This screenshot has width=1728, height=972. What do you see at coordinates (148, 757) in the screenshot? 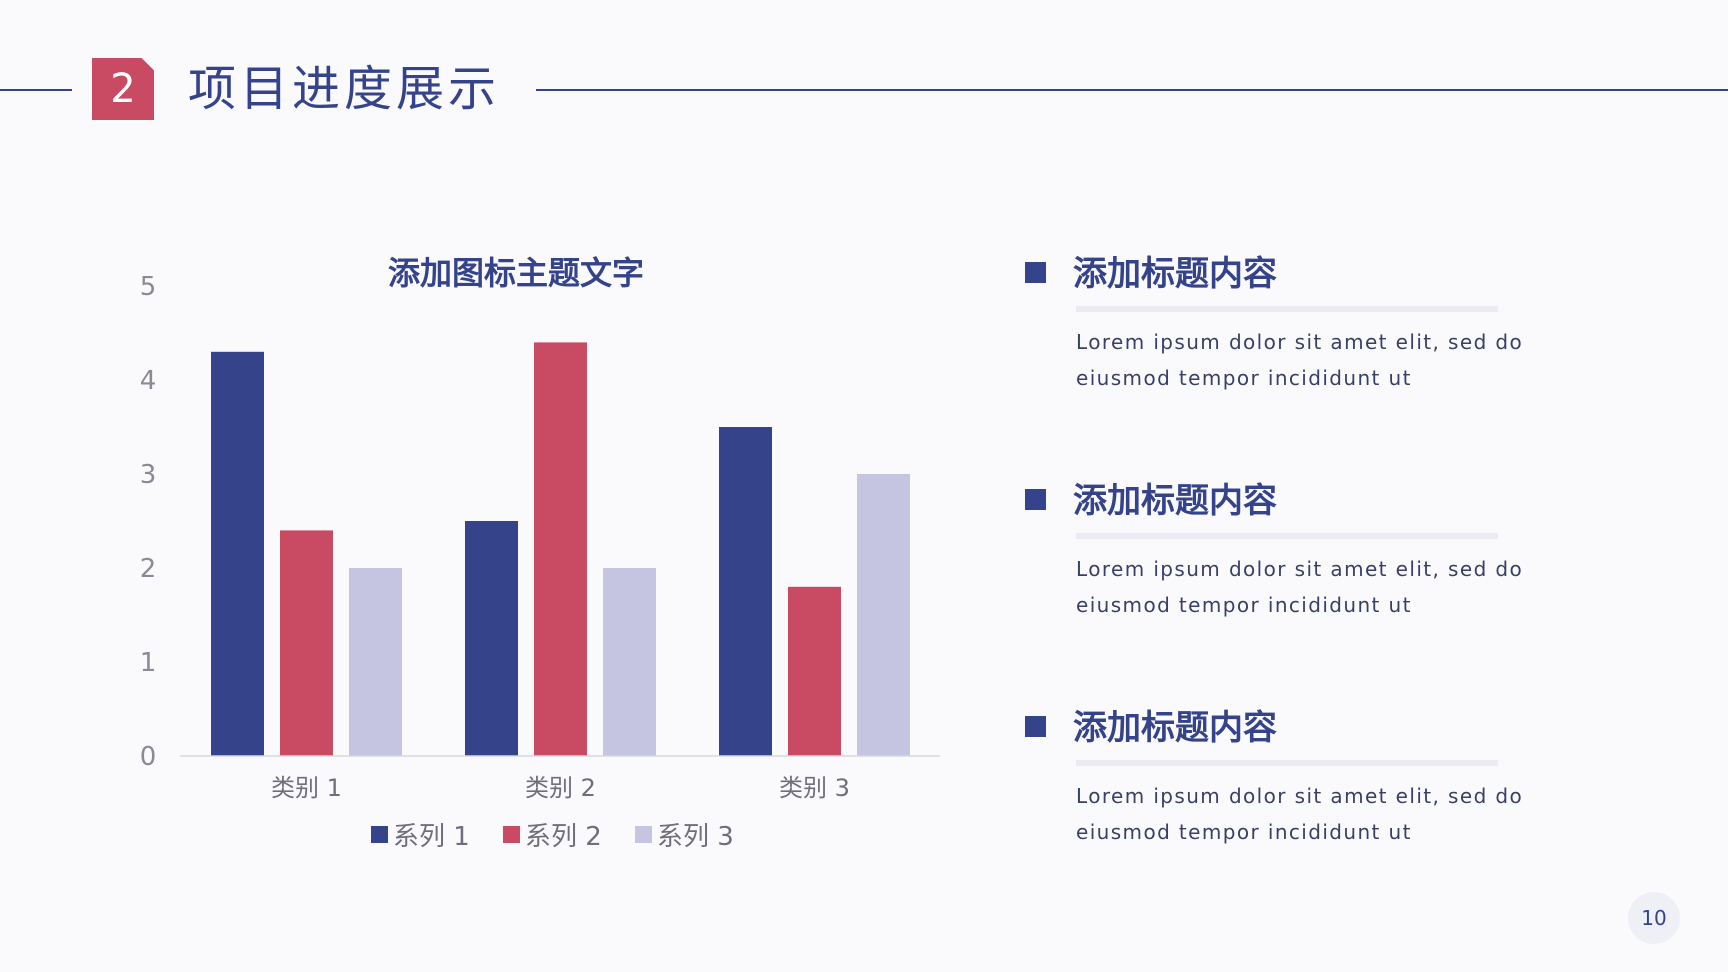
I see `y-tick-label: 0` at bounding box center [148, 757].